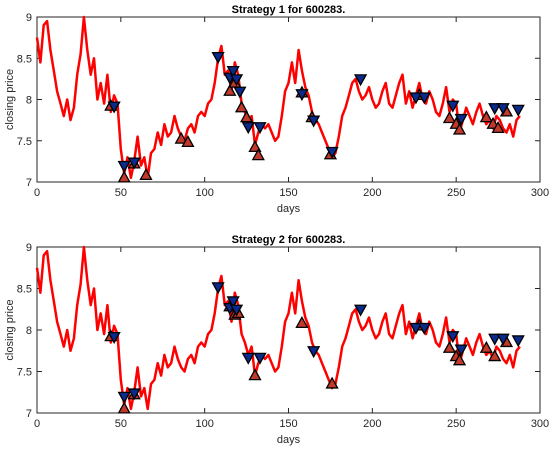 The image size is (550, 450). I want to click on chart-title: Strategy 1 for 600283., so click(289, 10).